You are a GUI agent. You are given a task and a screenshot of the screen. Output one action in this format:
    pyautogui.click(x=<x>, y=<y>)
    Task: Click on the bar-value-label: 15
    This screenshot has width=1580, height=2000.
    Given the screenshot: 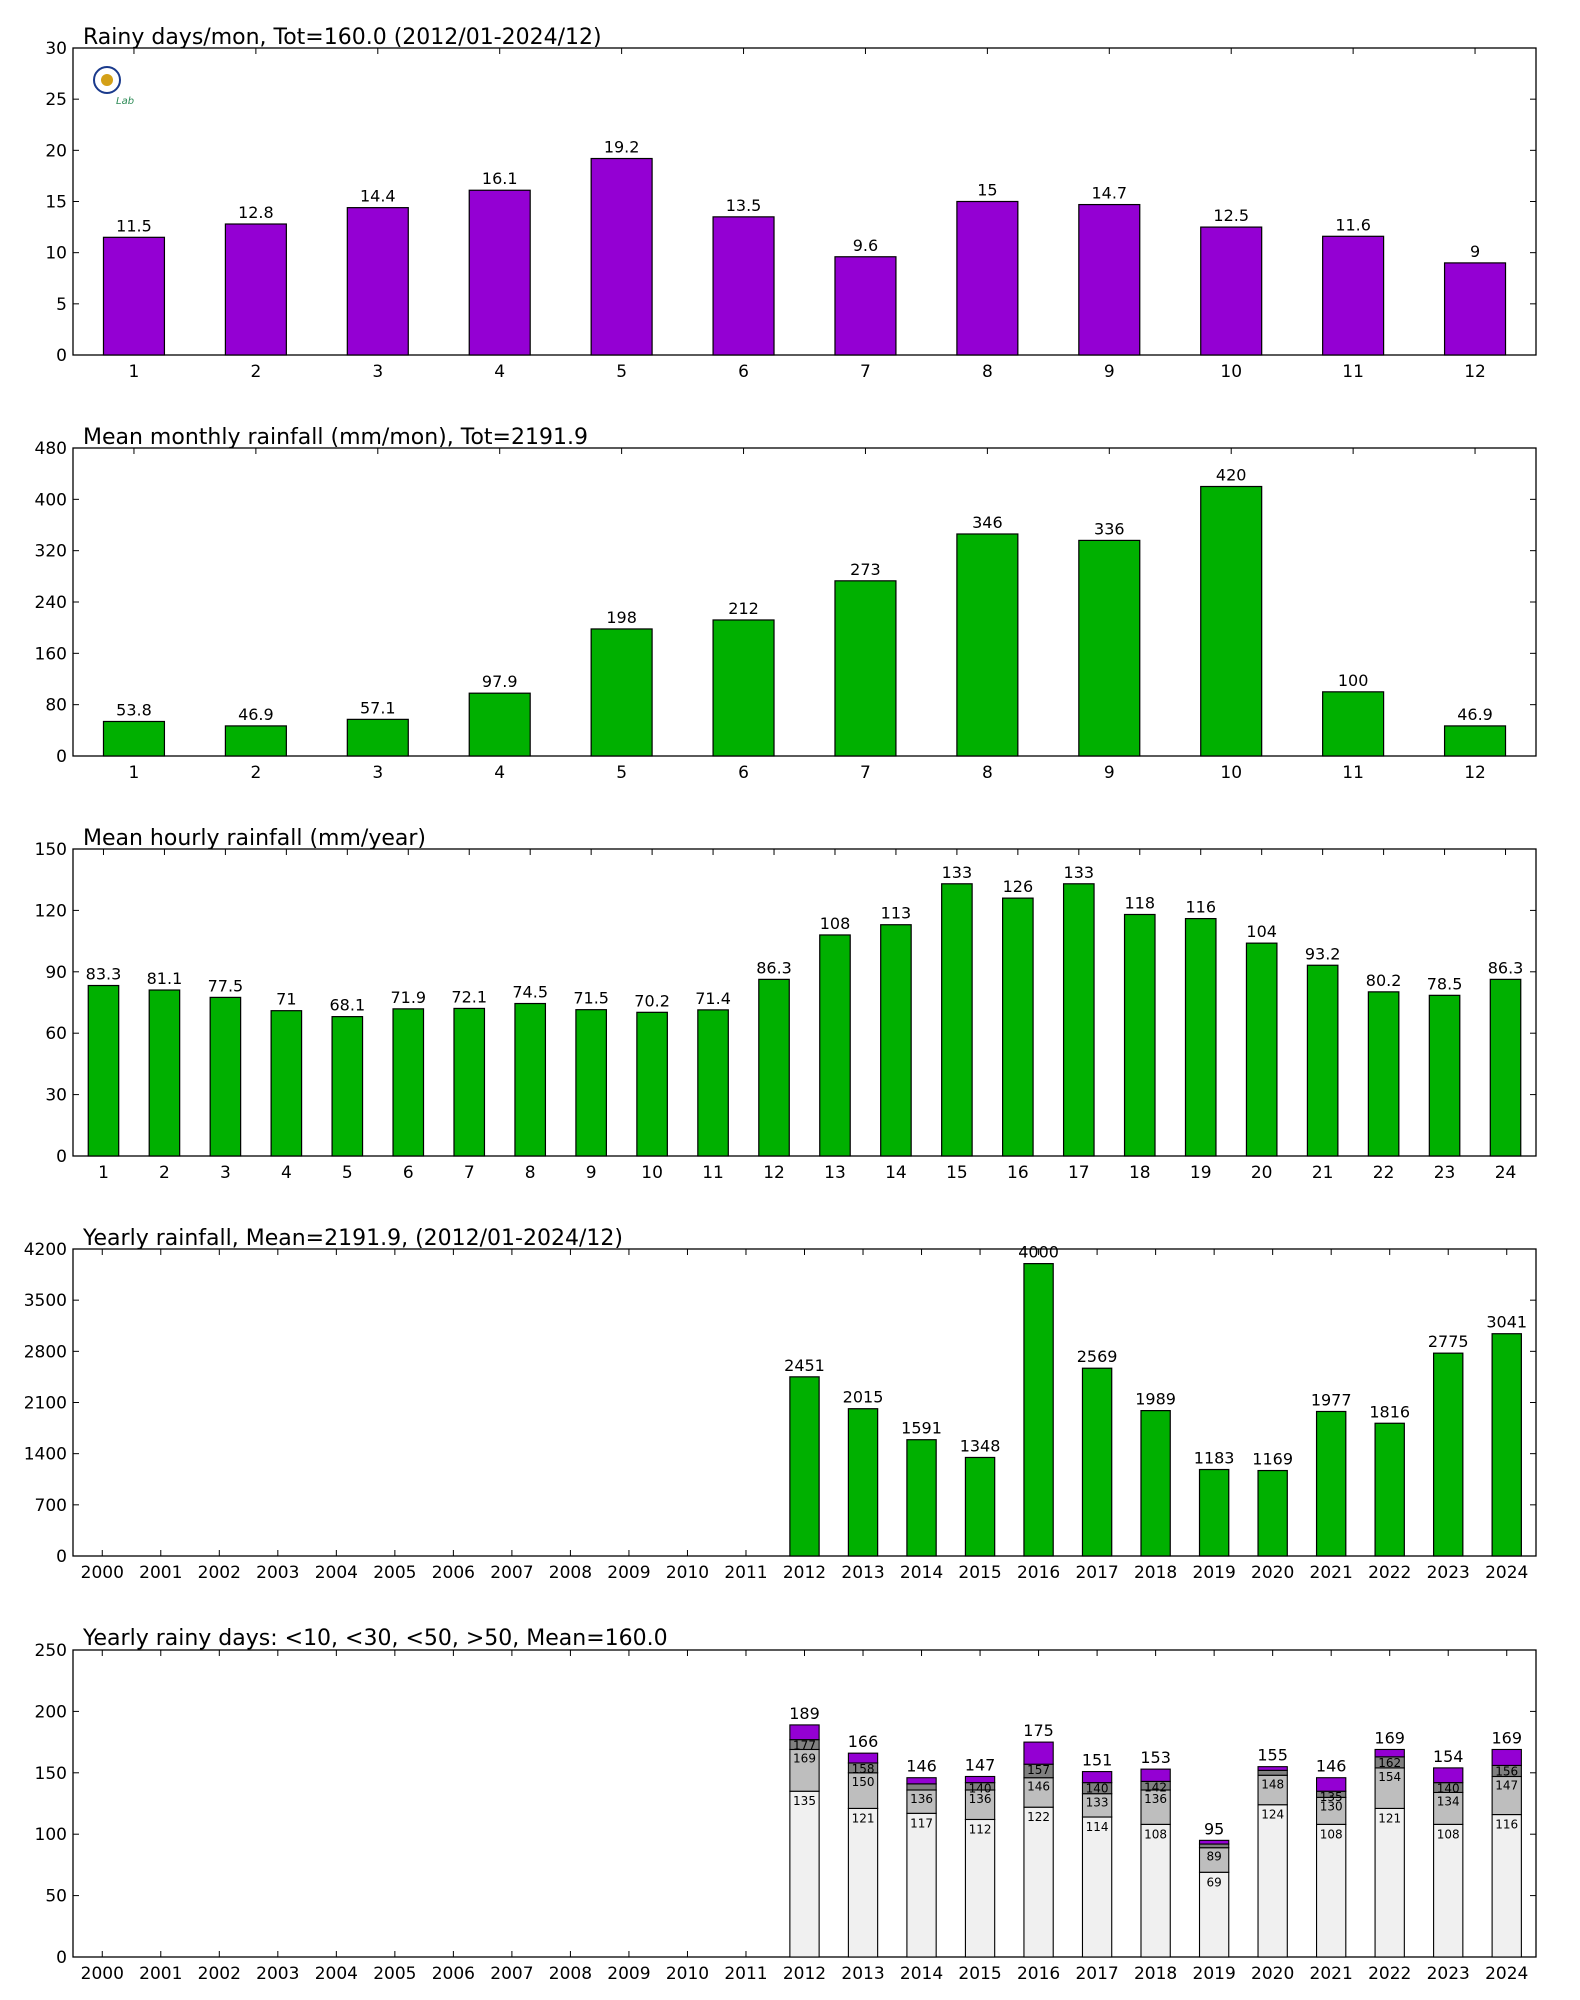 What is the action you would take?
    pyautogui.click(x=987, y=190)
    